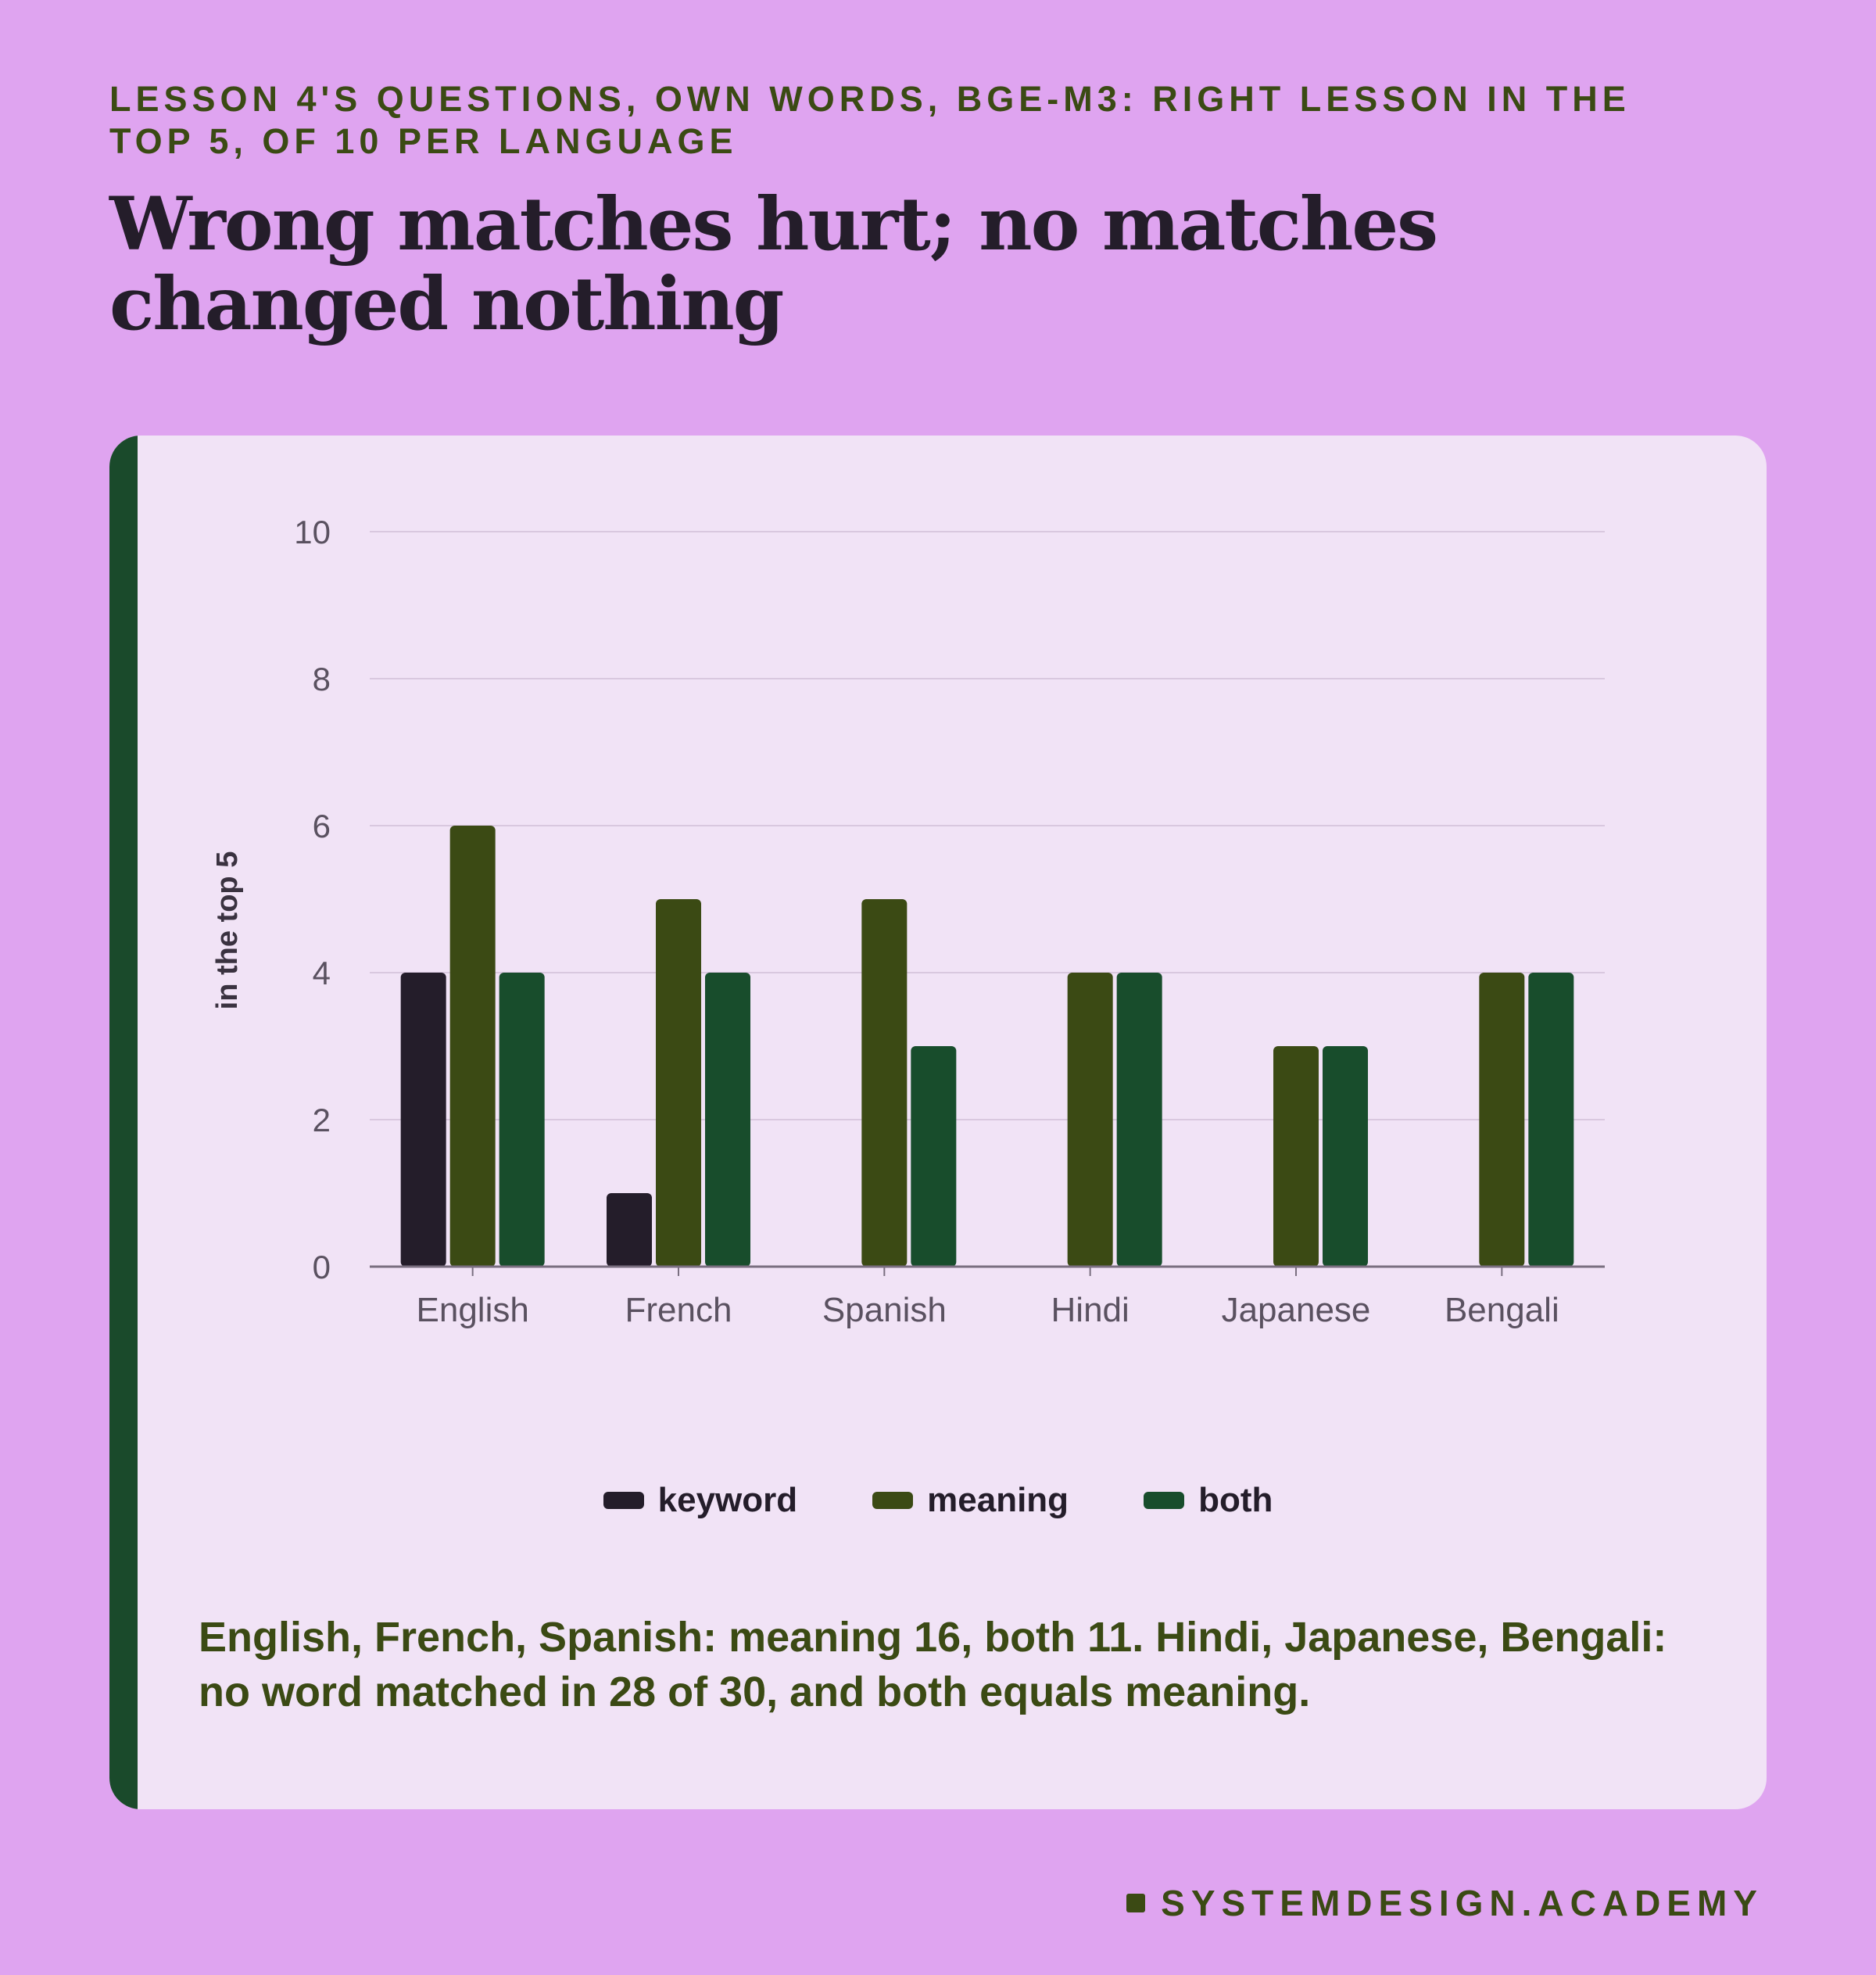  I want to click on bar-meaning-english, so click(472, 1047).